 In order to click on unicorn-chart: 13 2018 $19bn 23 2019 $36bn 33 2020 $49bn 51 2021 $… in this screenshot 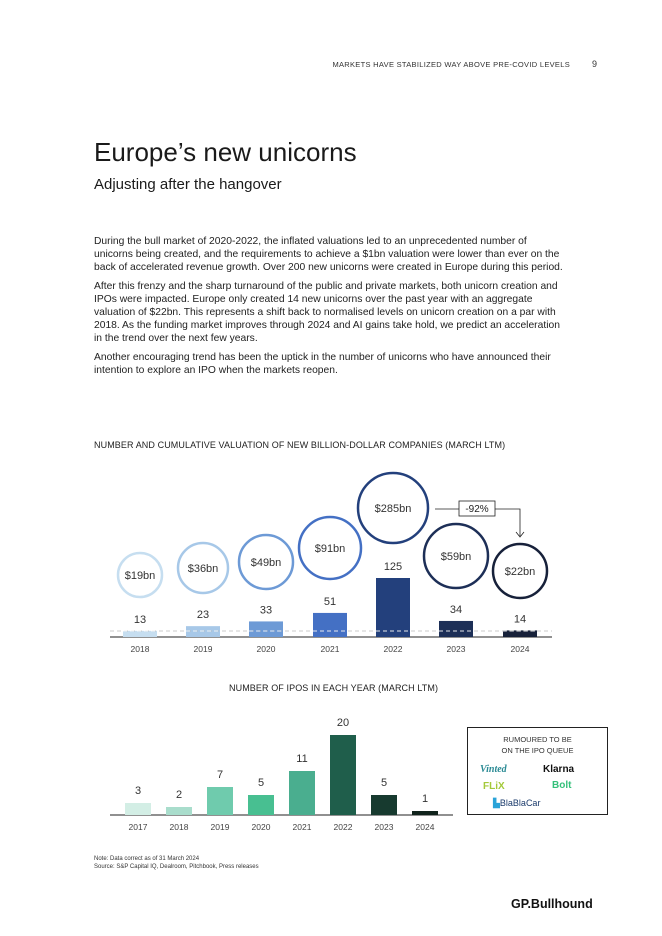, I will do `click(331, 562)`.